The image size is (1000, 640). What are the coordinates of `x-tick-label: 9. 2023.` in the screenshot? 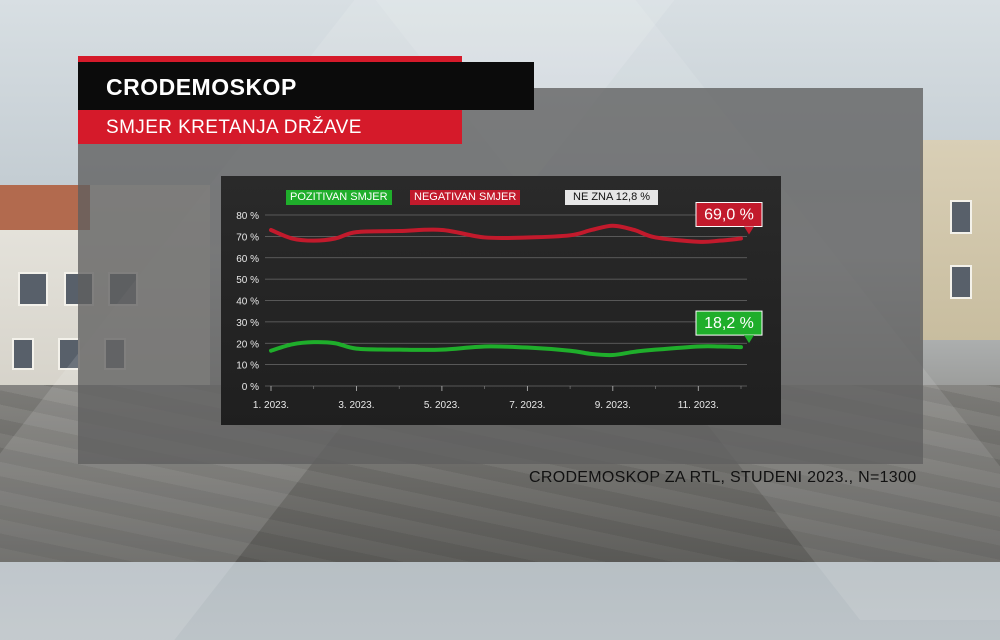 It's located at (613, 405).